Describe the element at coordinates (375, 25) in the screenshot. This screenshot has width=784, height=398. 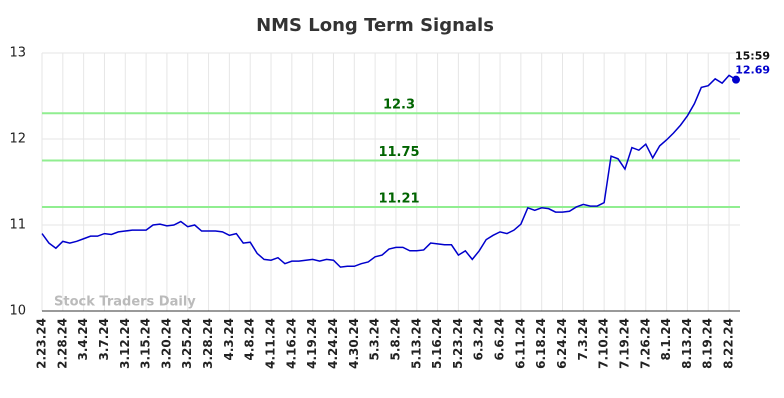
I see `chart-title: NMS Long Term Signals` at that location.